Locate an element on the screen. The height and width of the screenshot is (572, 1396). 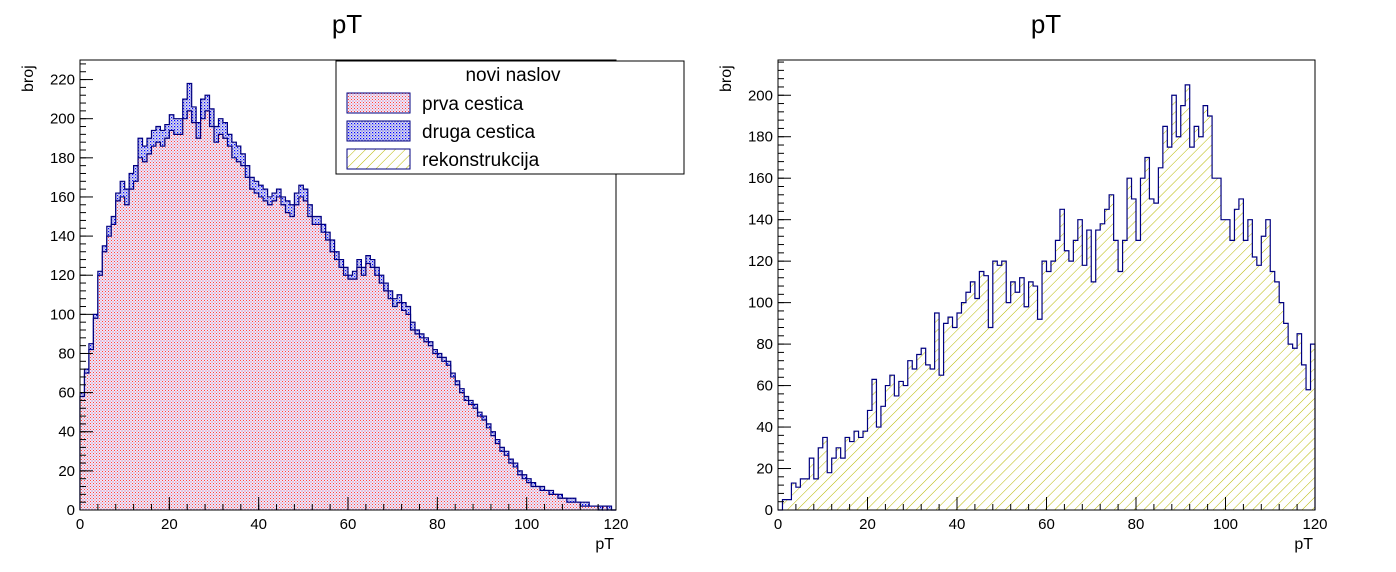
y-tick-label: 220 is located at coordinates (62, 80).